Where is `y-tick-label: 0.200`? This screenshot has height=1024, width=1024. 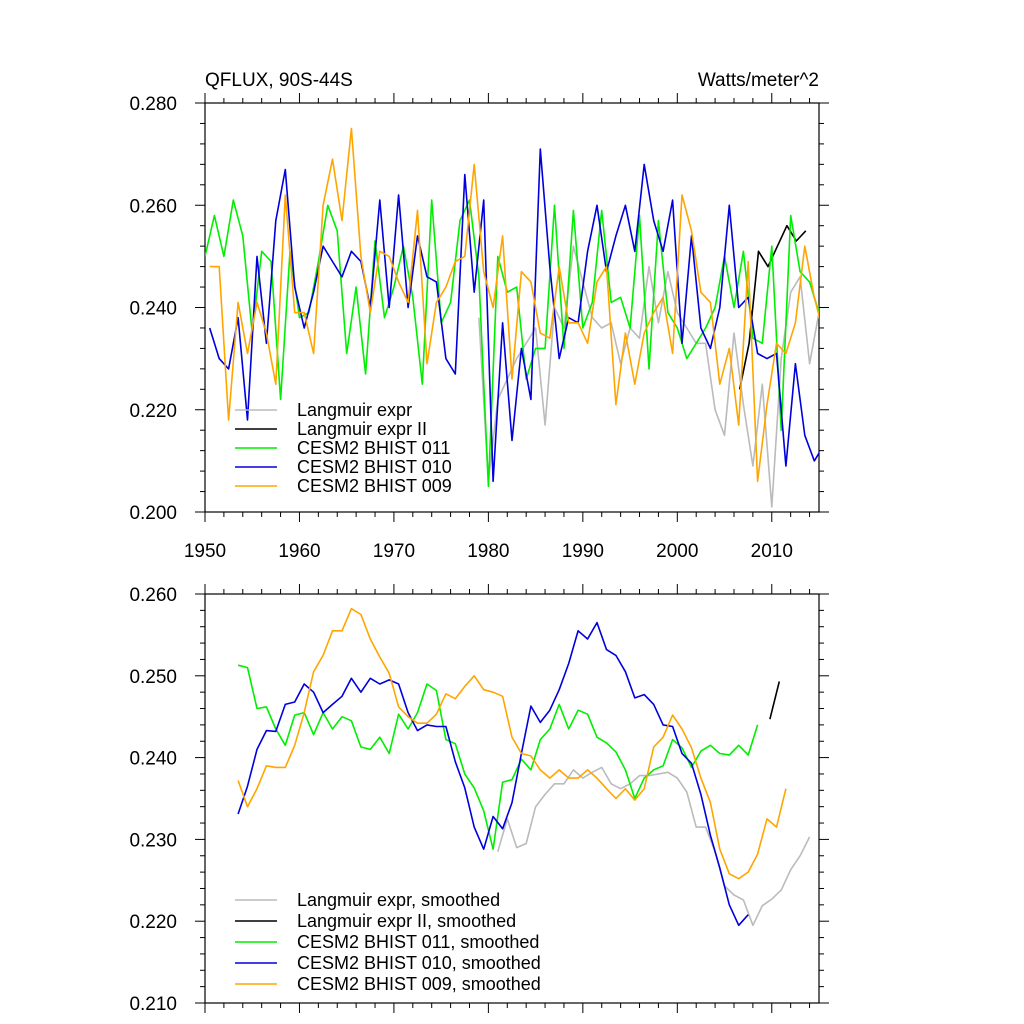 y-tick-label: 0.200 is located at coordinates (153, 513).